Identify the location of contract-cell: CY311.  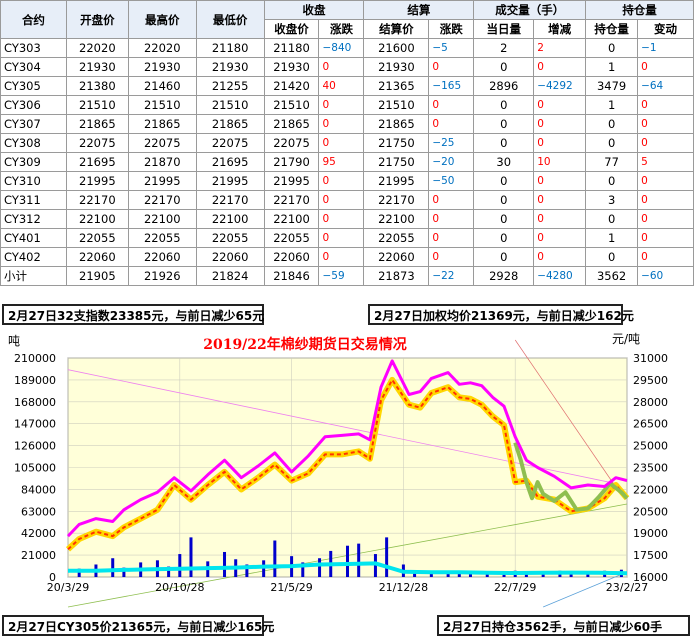
(33, 200).